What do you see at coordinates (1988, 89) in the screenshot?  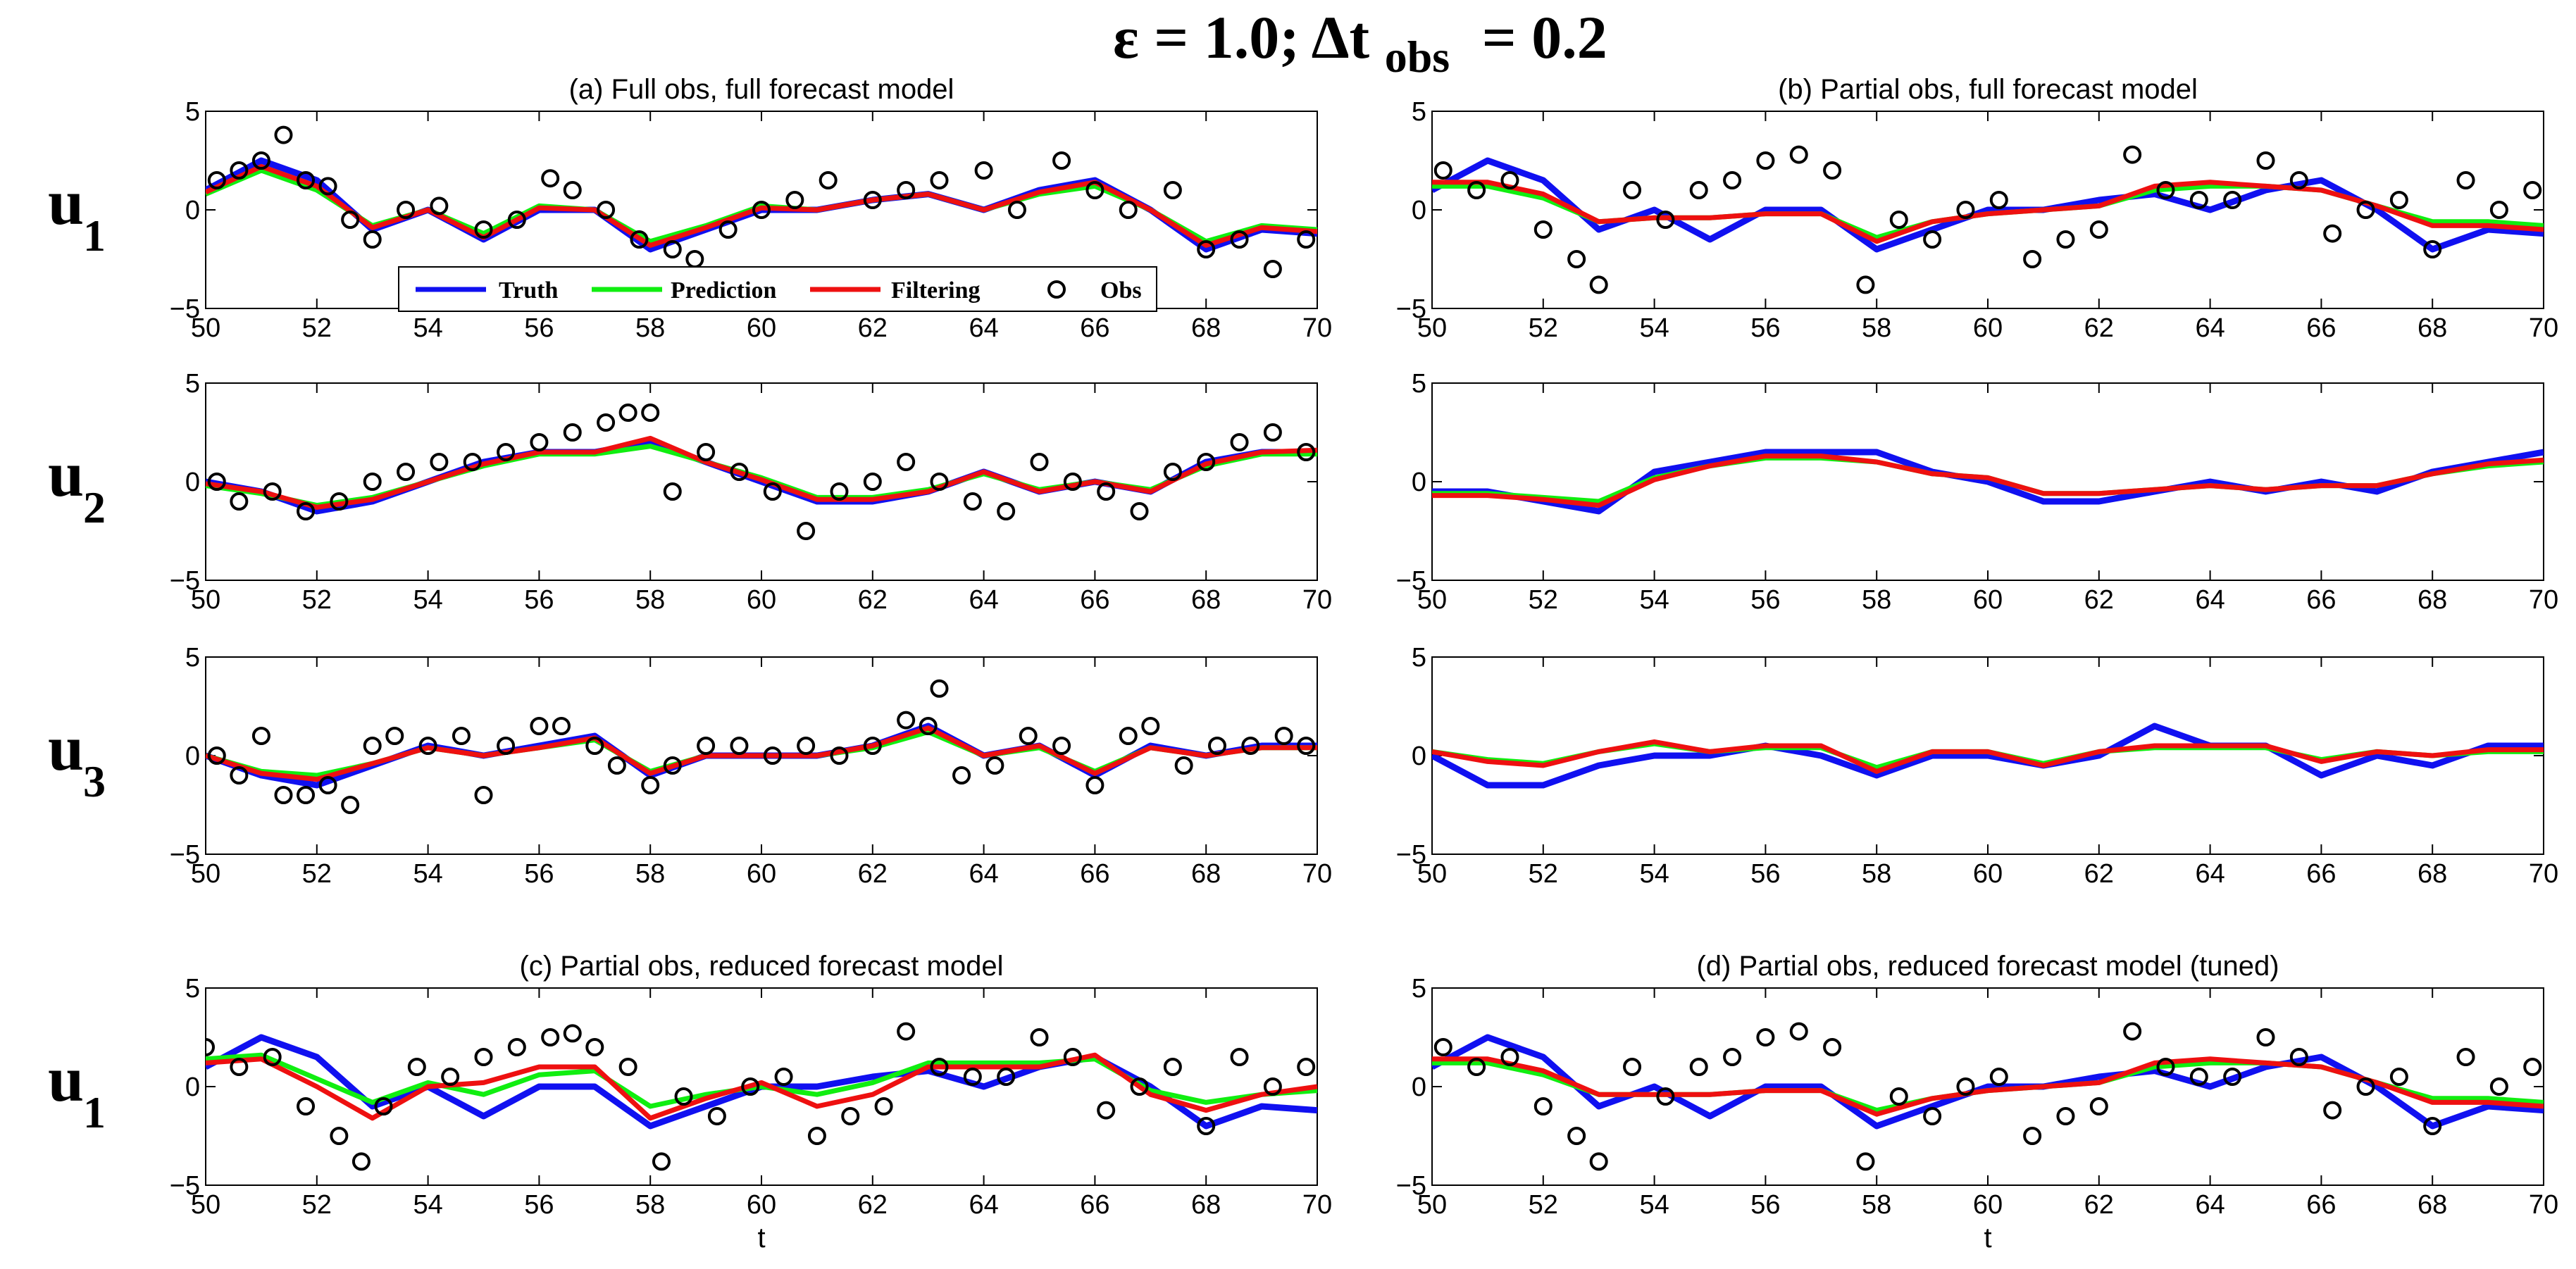 I see `panel-title: (b) Partial obs, full forecast model` at bounding box center [1988, 89].